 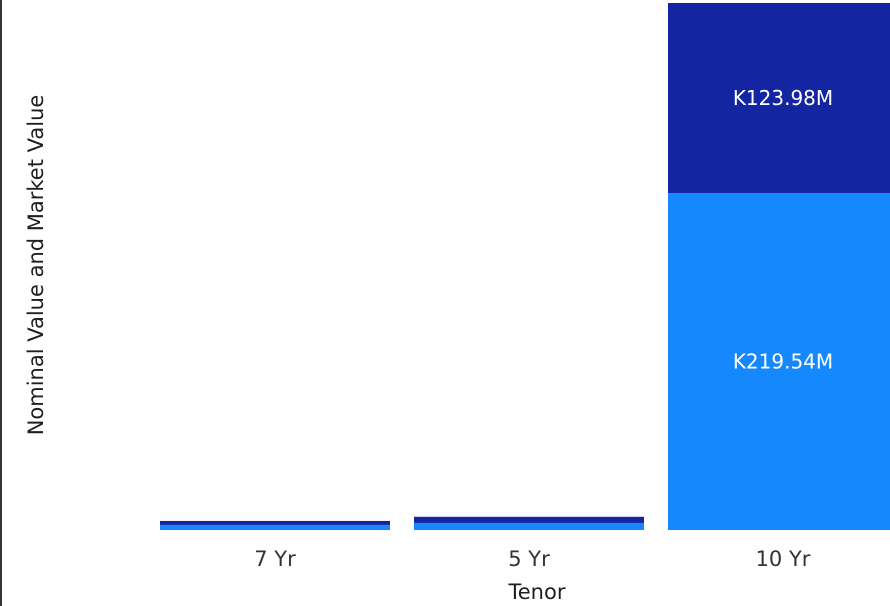 I want to click on x-axis-title: Tenor, so click(x=537, y=592).